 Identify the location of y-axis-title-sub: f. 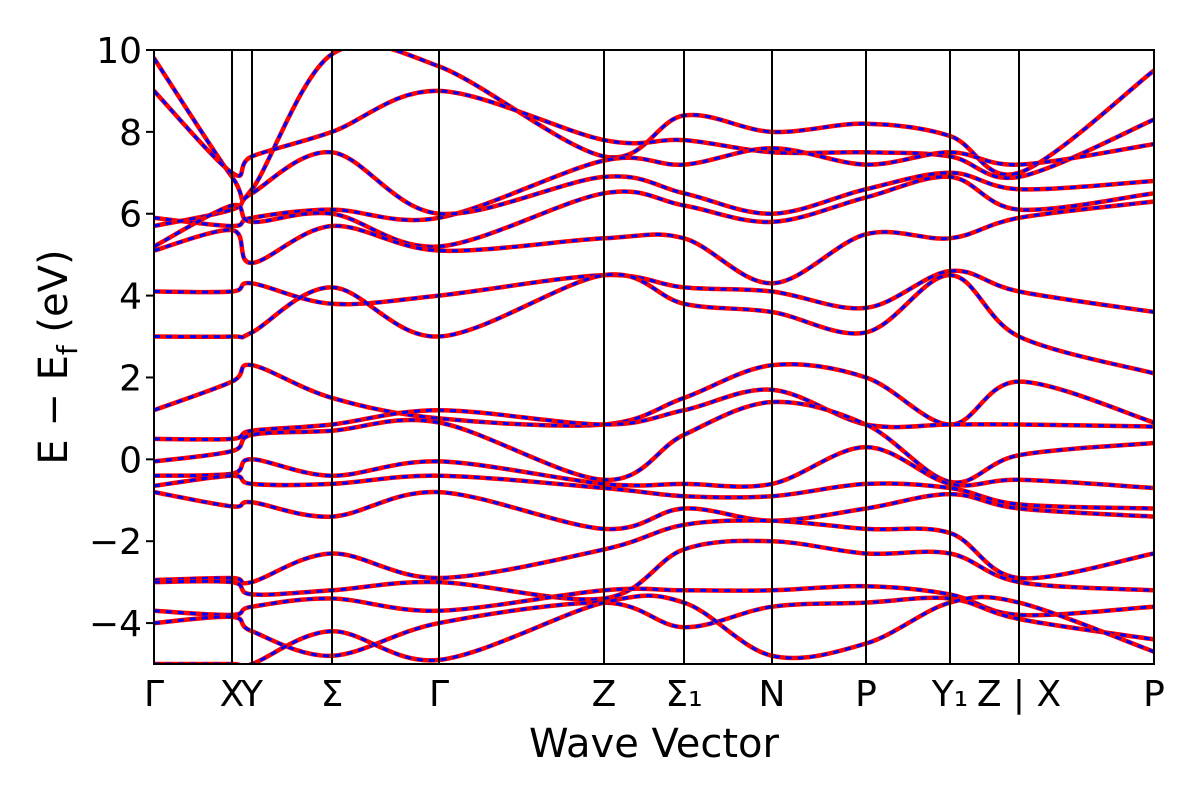
(67, 349).